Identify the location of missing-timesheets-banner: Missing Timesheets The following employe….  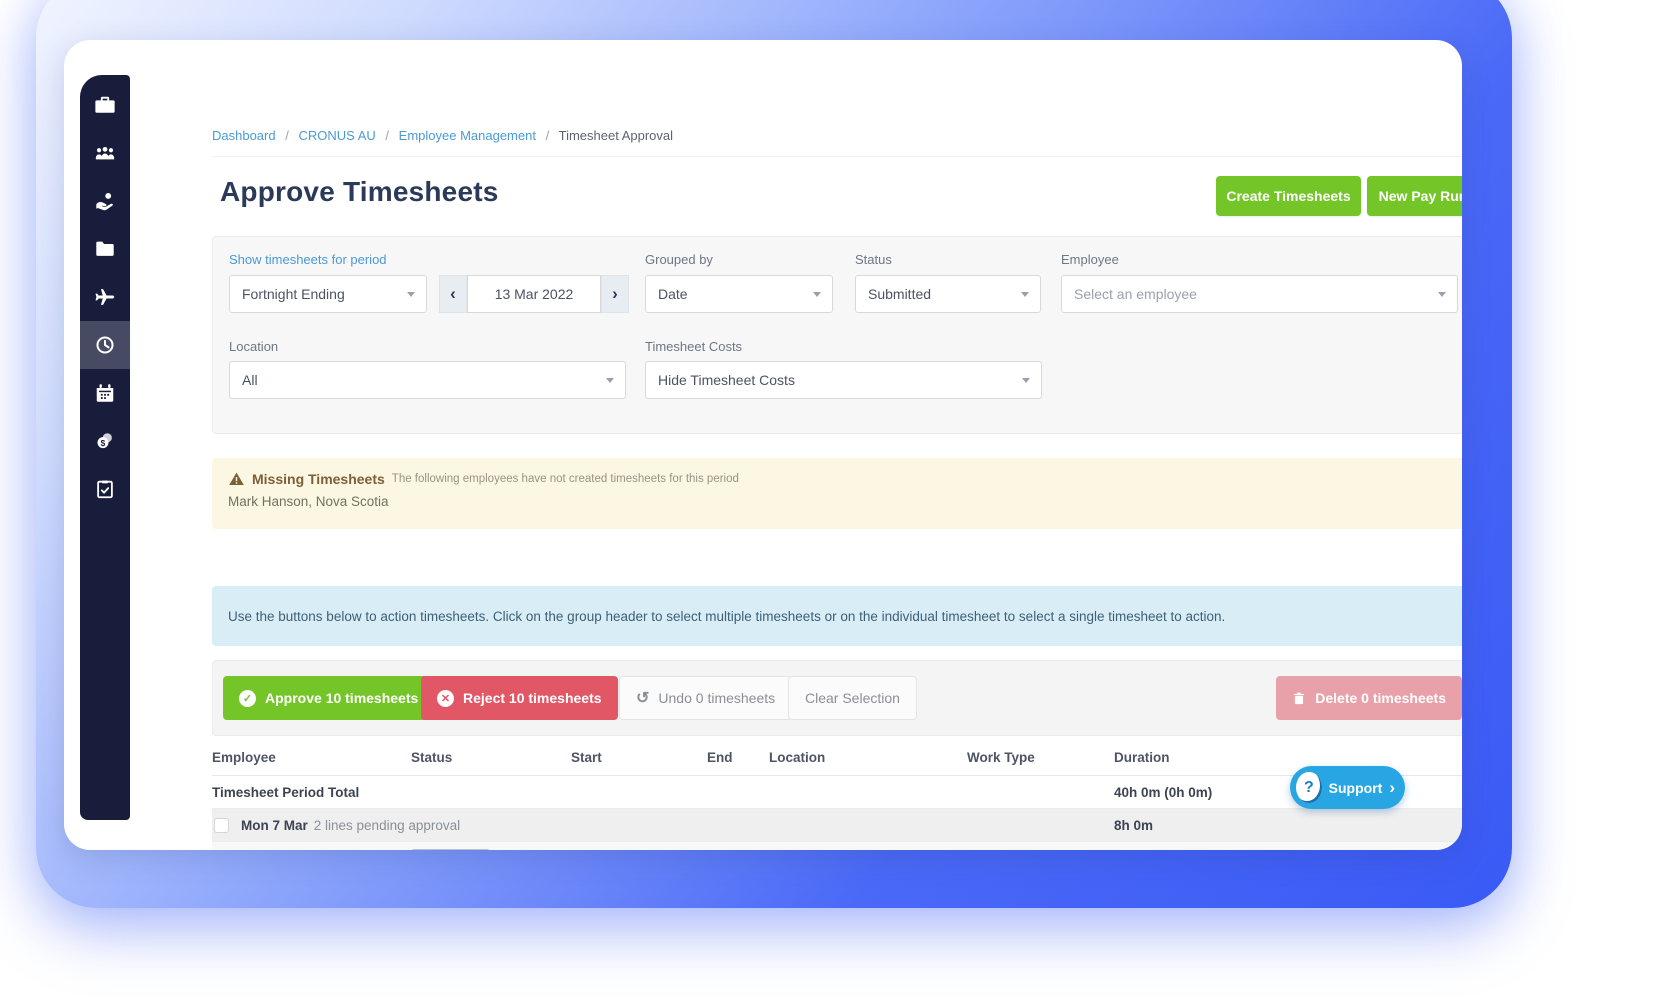
(837, 493).